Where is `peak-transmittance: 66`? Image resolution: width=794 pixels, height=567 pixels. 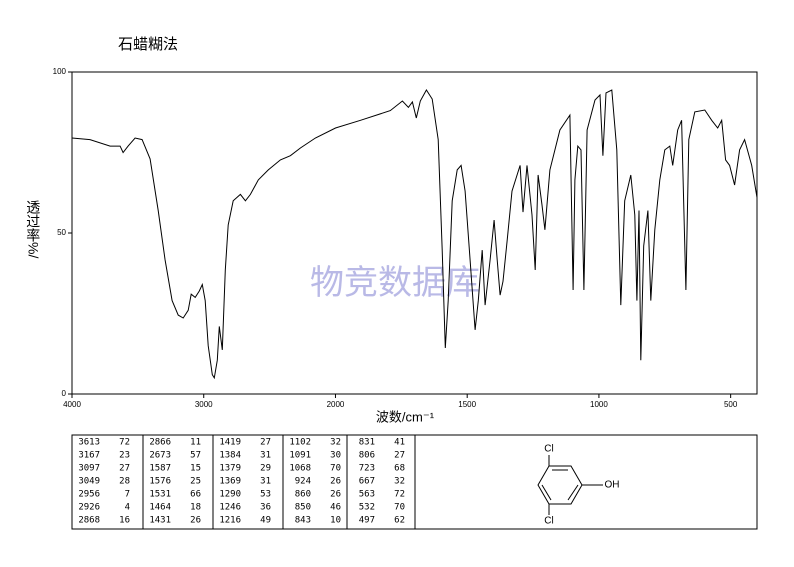
peak-transmittance: 66 is located at coordinates (195, 495).